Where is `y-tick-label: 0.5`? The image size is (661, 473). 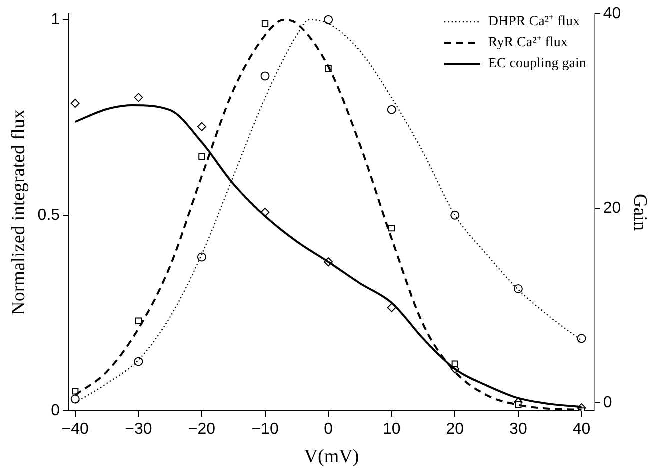 y-tick-label: 0.5 is located at coordinates (49, 215).